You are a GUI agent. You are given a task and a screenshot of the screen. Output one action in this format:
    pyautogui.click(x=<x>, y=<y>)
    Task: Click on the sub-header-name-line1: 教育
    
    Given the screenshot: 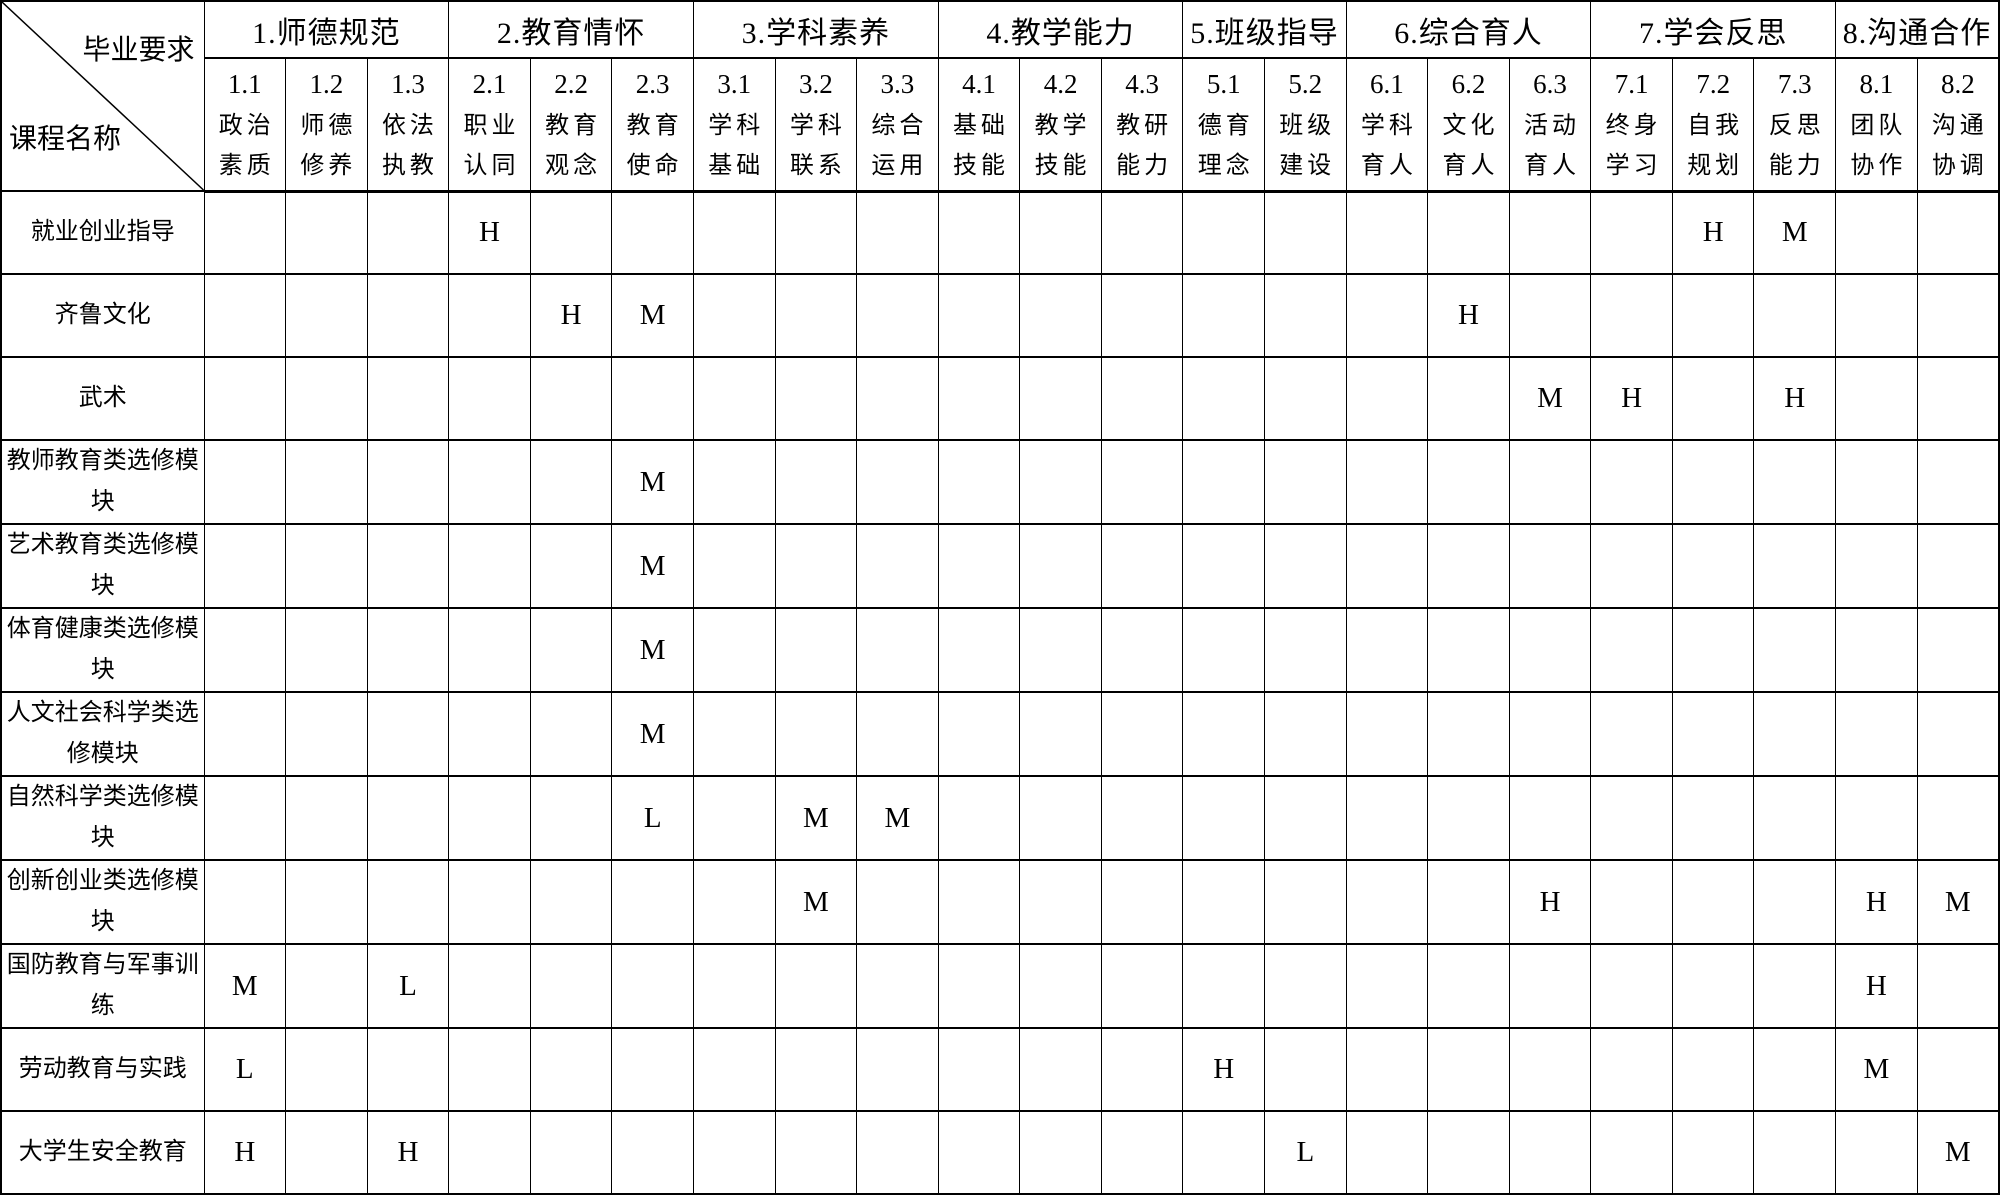 What is the action you would take?
    pyautogui.click(x=654, y=126)
    